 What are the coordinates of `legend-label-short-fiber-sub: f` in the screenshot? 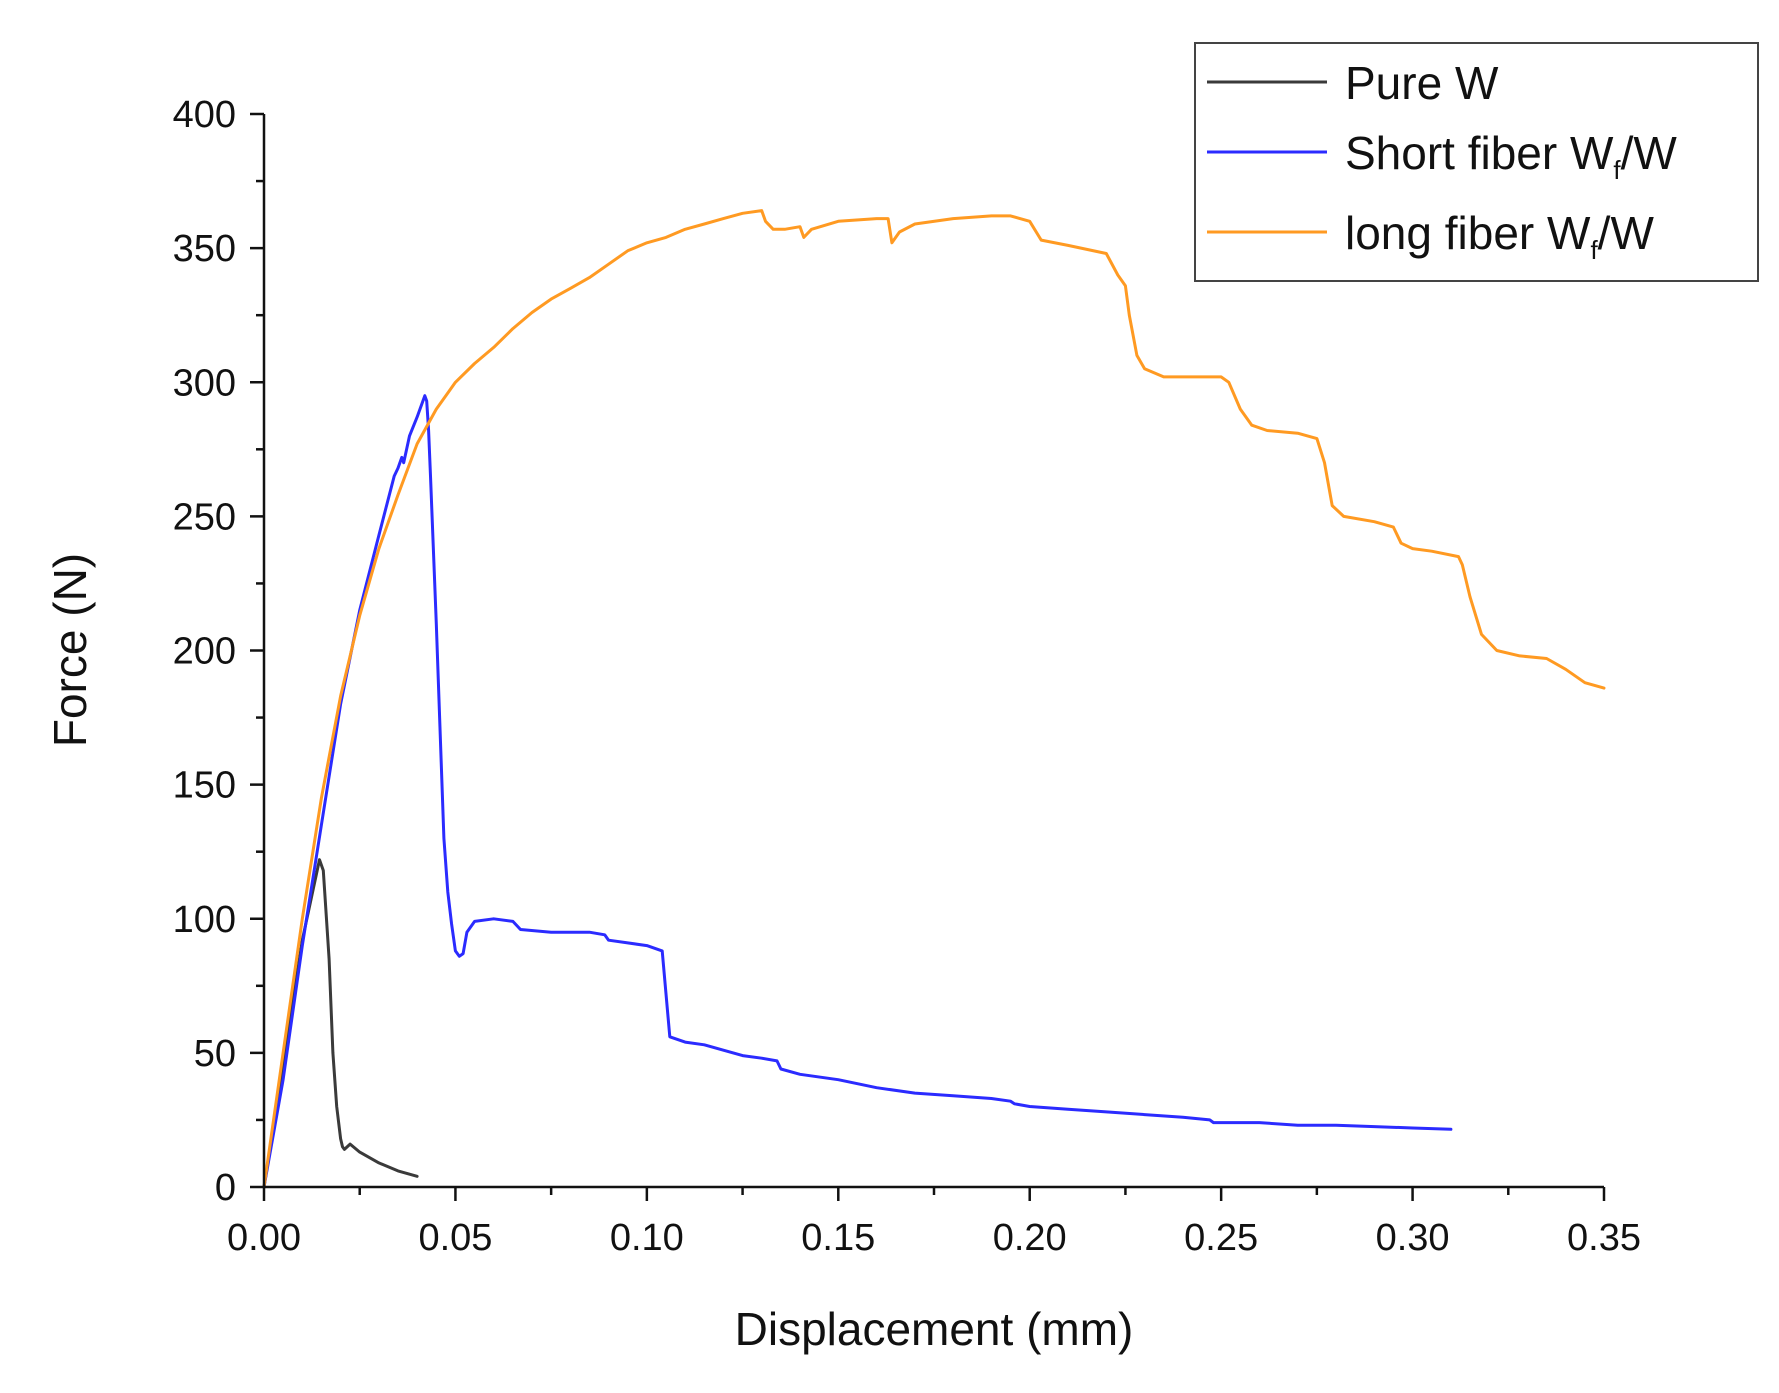 It's located at (1617, 170).